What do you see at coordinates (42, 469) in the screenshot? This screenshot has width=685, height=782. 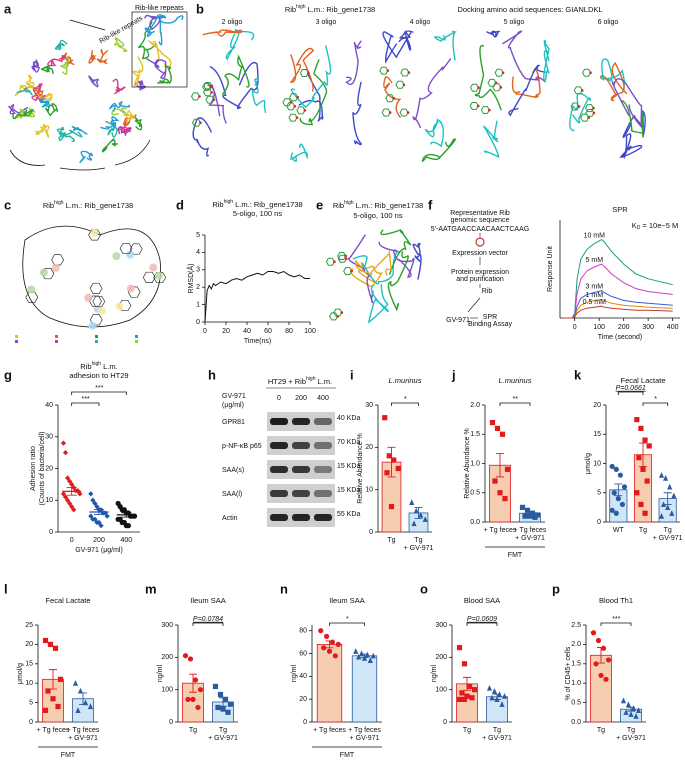 I see `y-axis-label: (Counts of bacteria/cell)` at bounding box center [42, 469].